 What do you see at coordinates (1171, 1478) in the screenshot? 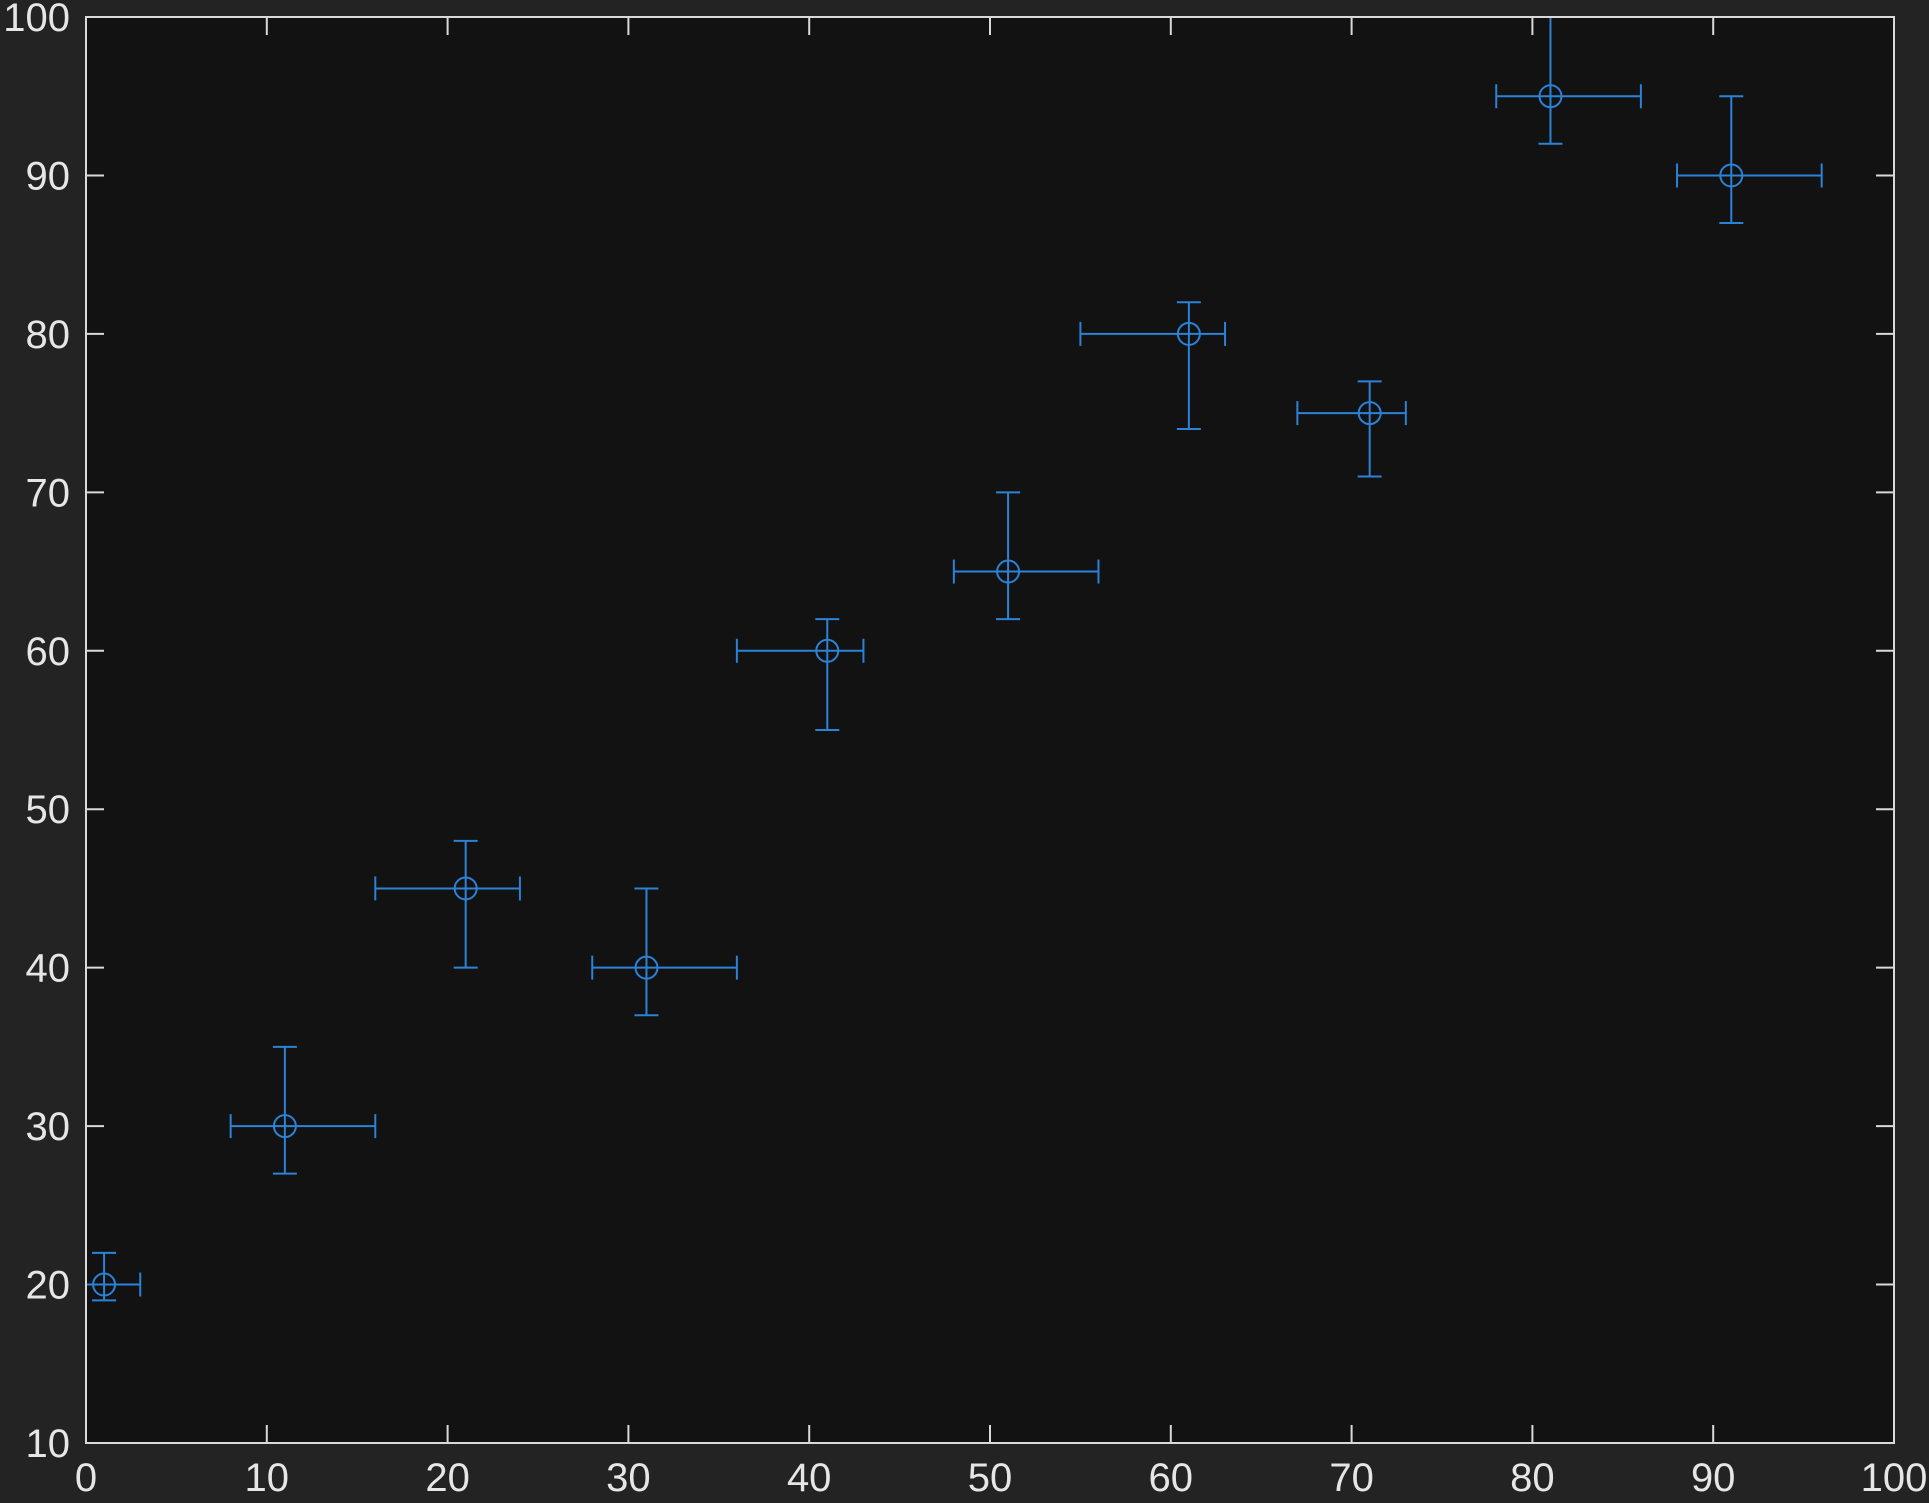
I see `x-tick-label: 60` at bounding box center [1171, 1478].